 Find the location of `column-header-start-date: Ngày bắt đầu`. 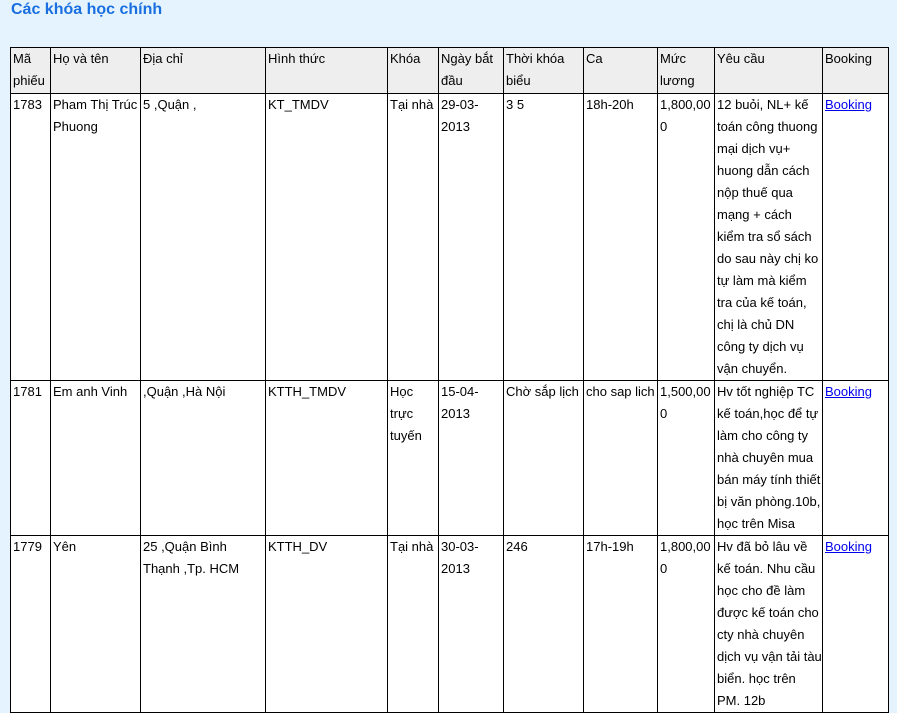

column-header-start-date: Ngày bắt đầu is located at coordinates (471, 70).